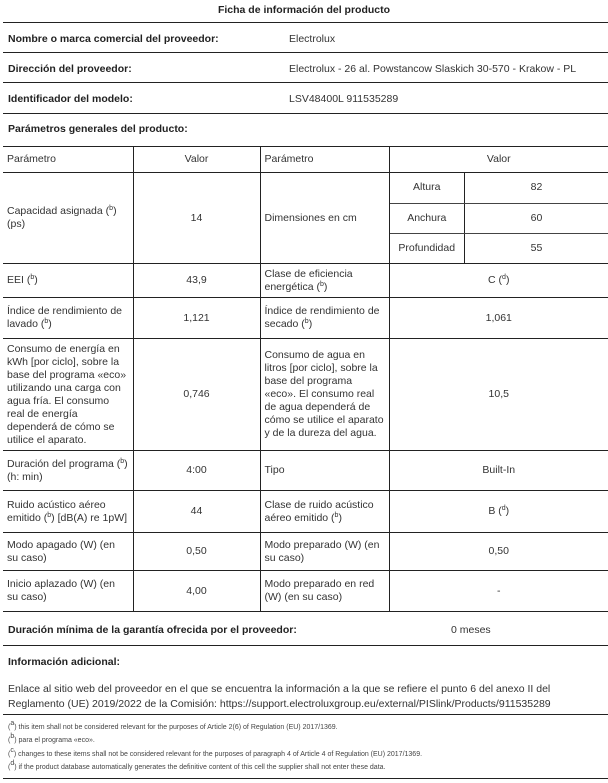 The height and width of the screenshot is (783, 608). I want to click on dim-name: Profundidad, so click(427, 247).